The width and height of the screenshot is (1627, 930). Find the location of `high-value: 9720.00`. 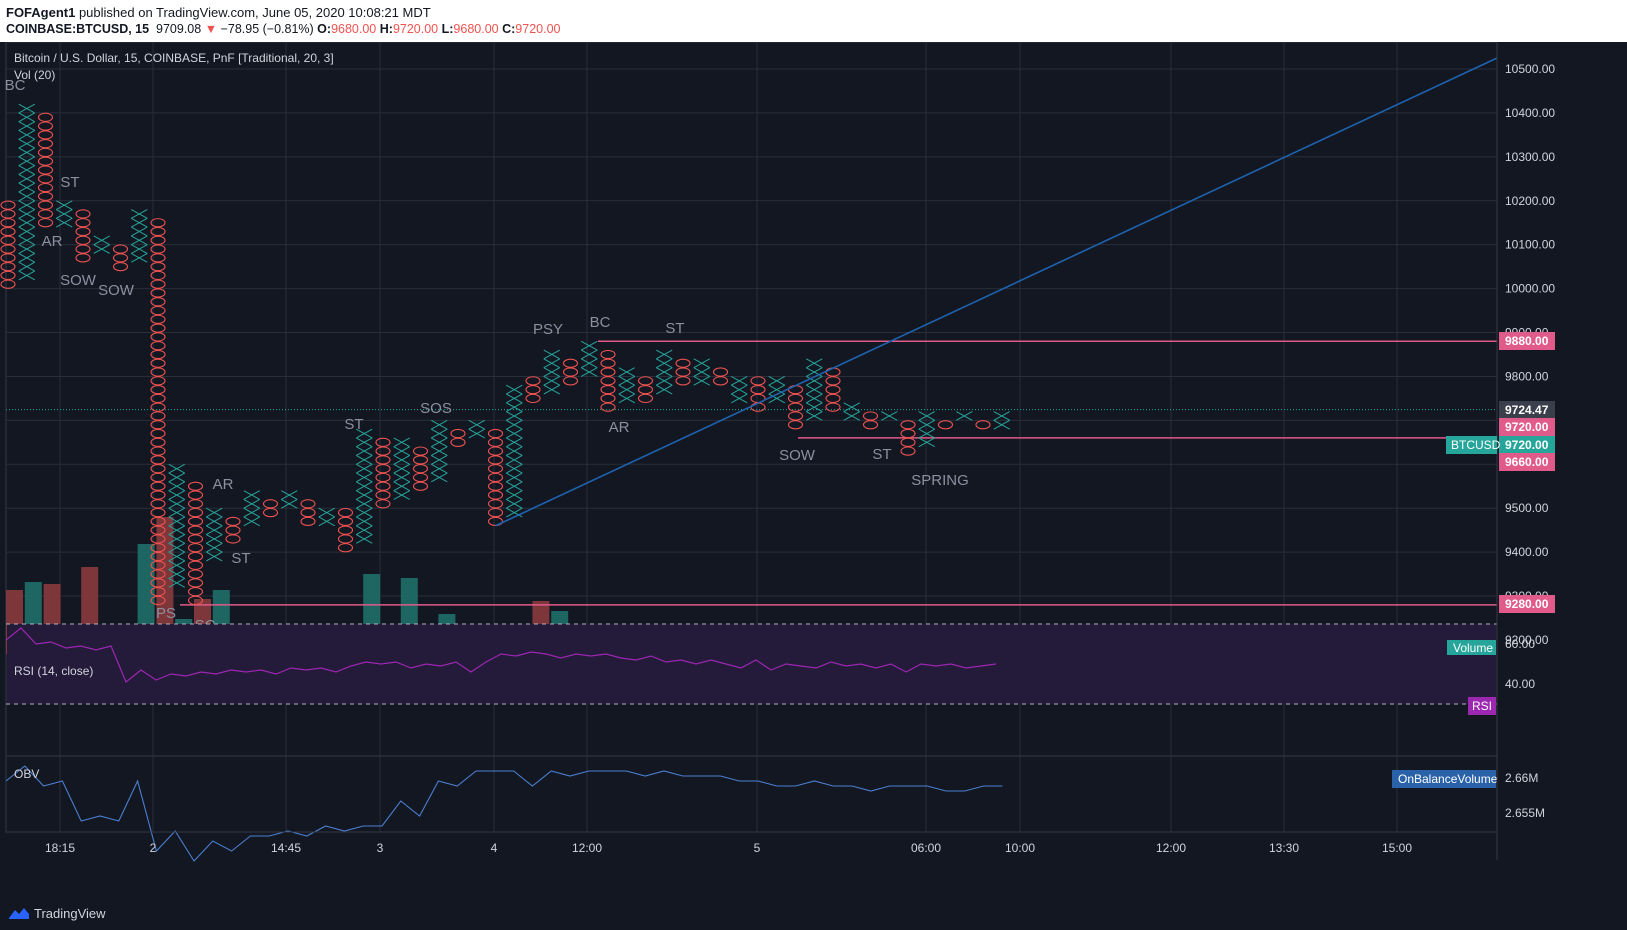

high-value: 9720.00 is located at coordinates (415, 29).